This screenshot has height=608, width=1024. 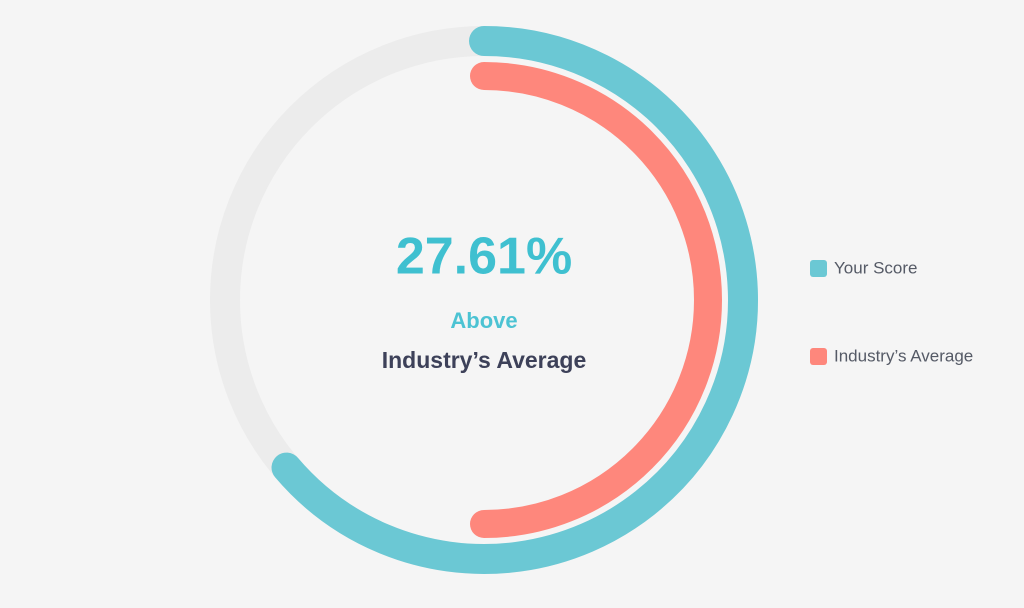 What do you see at coordinates (903, 355) in the screenshot?
I see `legend-label: Industry’s Average` at bounding box center [903, 355].